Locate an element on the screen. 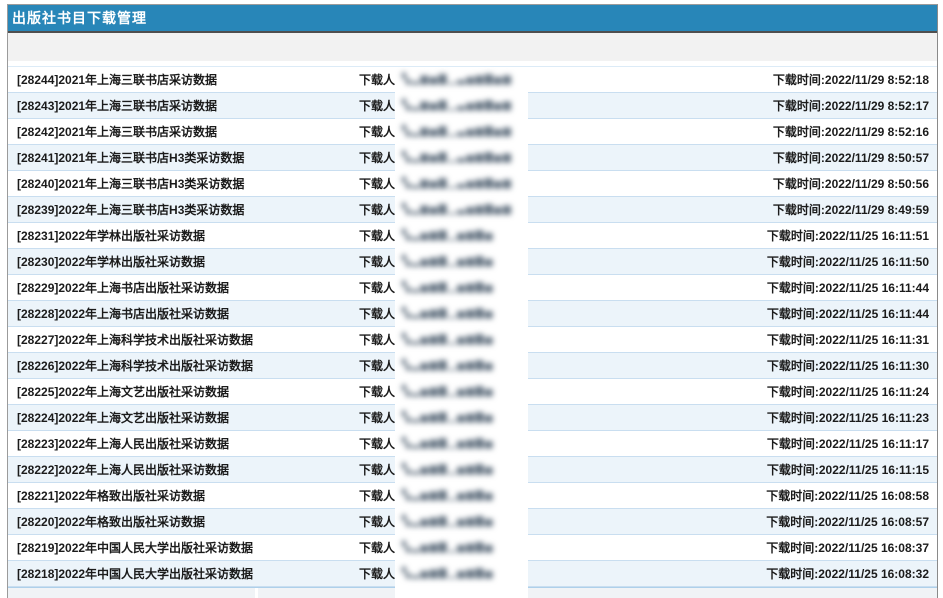  page-title: 出版社书目下载管理 is located at coordinates (79, 18).